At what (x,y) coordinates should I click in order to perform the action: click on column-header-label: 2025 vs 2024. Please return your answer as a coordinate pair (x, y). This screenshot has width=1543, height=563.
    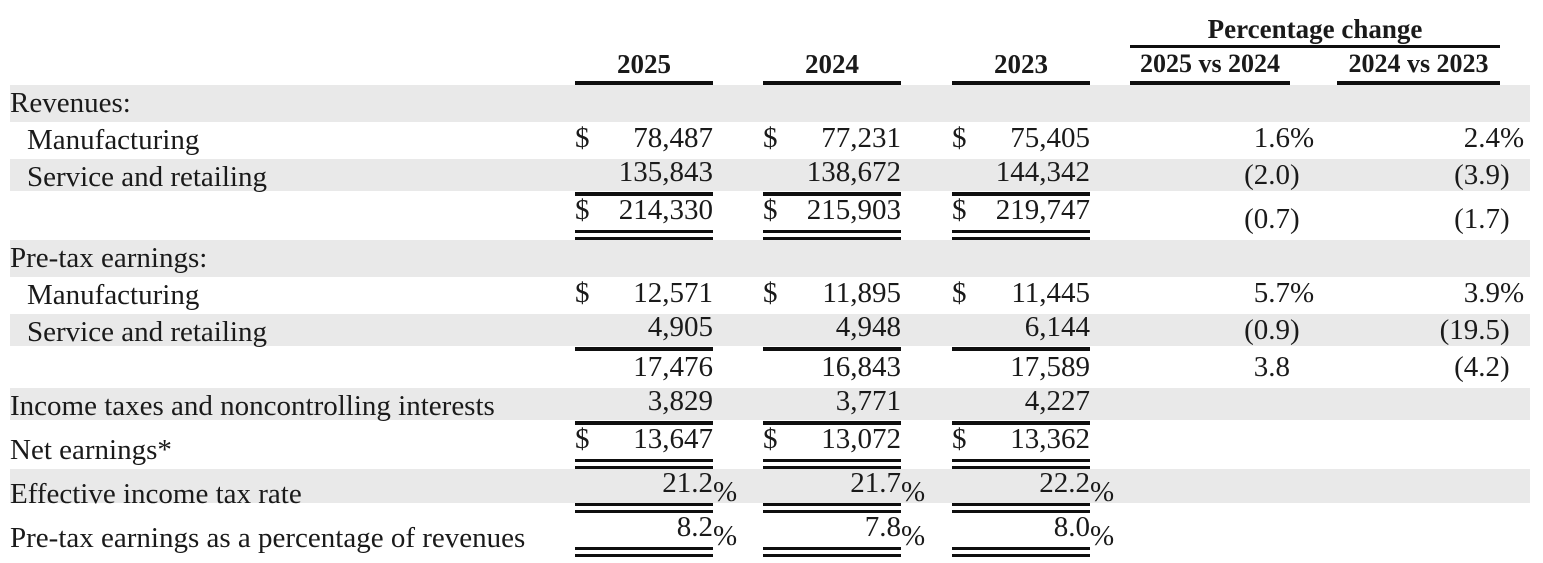
    Looking at the image, I should click on (1210, 66).